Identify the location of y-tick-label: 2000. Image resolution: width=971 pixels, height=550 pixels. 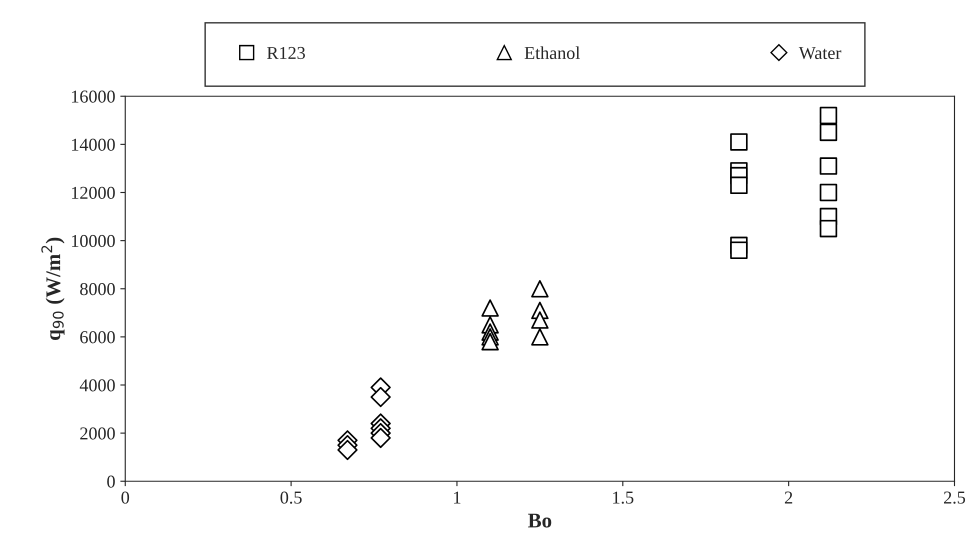
(97, 433).